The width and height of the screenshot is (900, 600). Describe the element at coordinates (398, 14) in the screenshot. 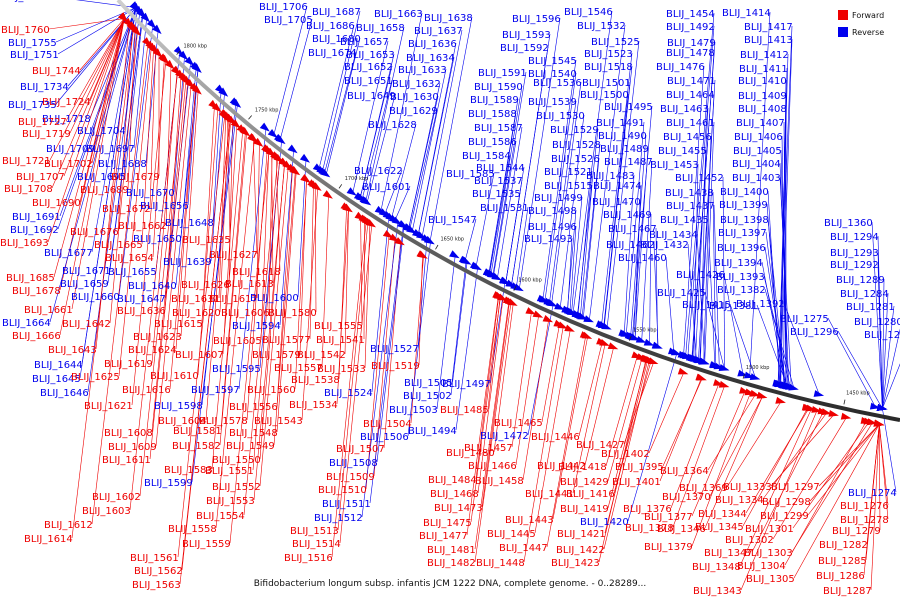

I see `gene-label: BLIJ_1663` at that location.